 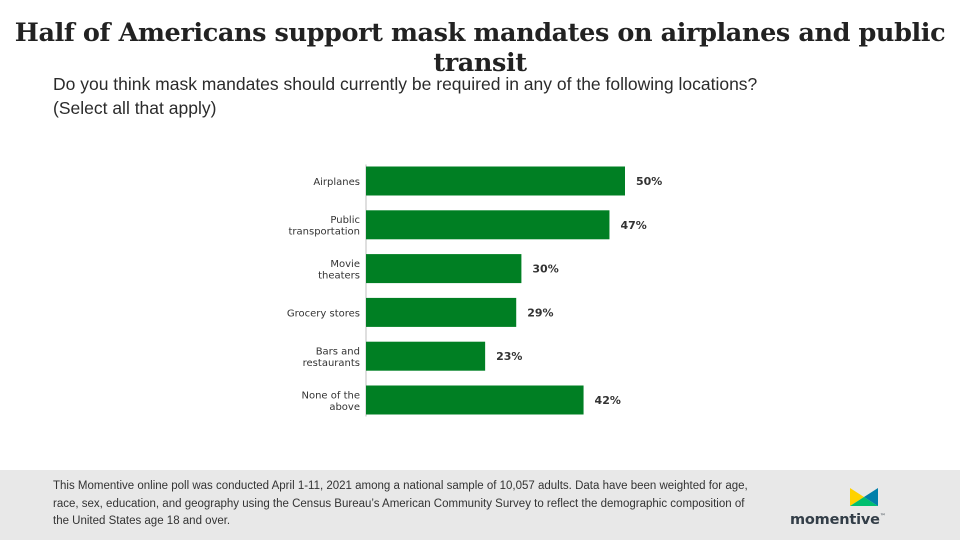 I want to click on category-label-3: Grocery stores, so click(x=323, y=313).